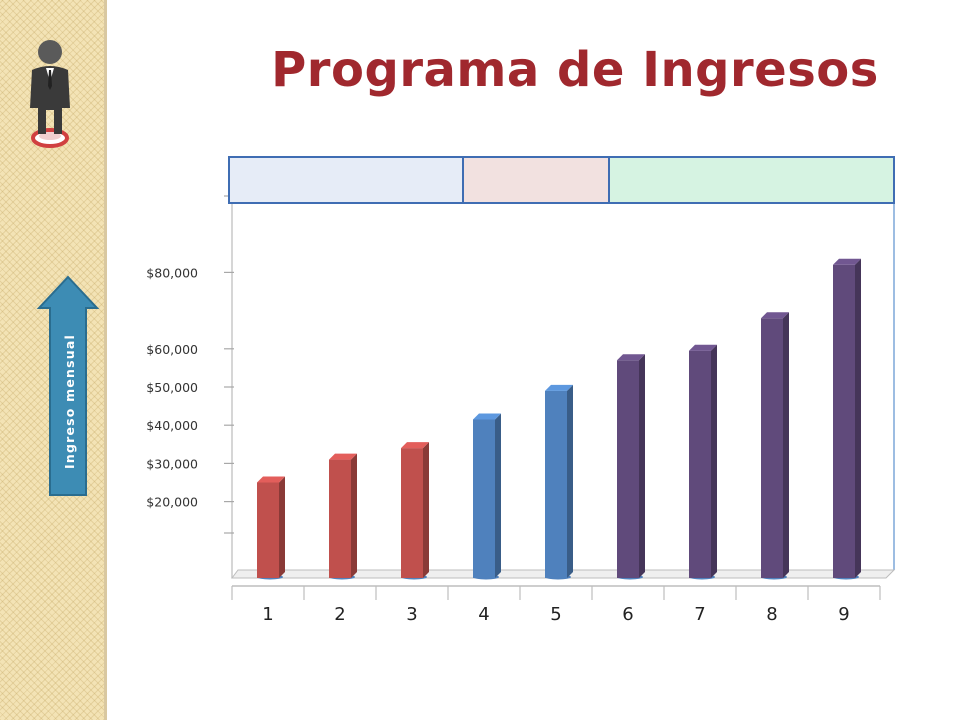 Image resolution: width=960 pixels, height=720 pixels. I want to click on person-icon, so click(50, 94).